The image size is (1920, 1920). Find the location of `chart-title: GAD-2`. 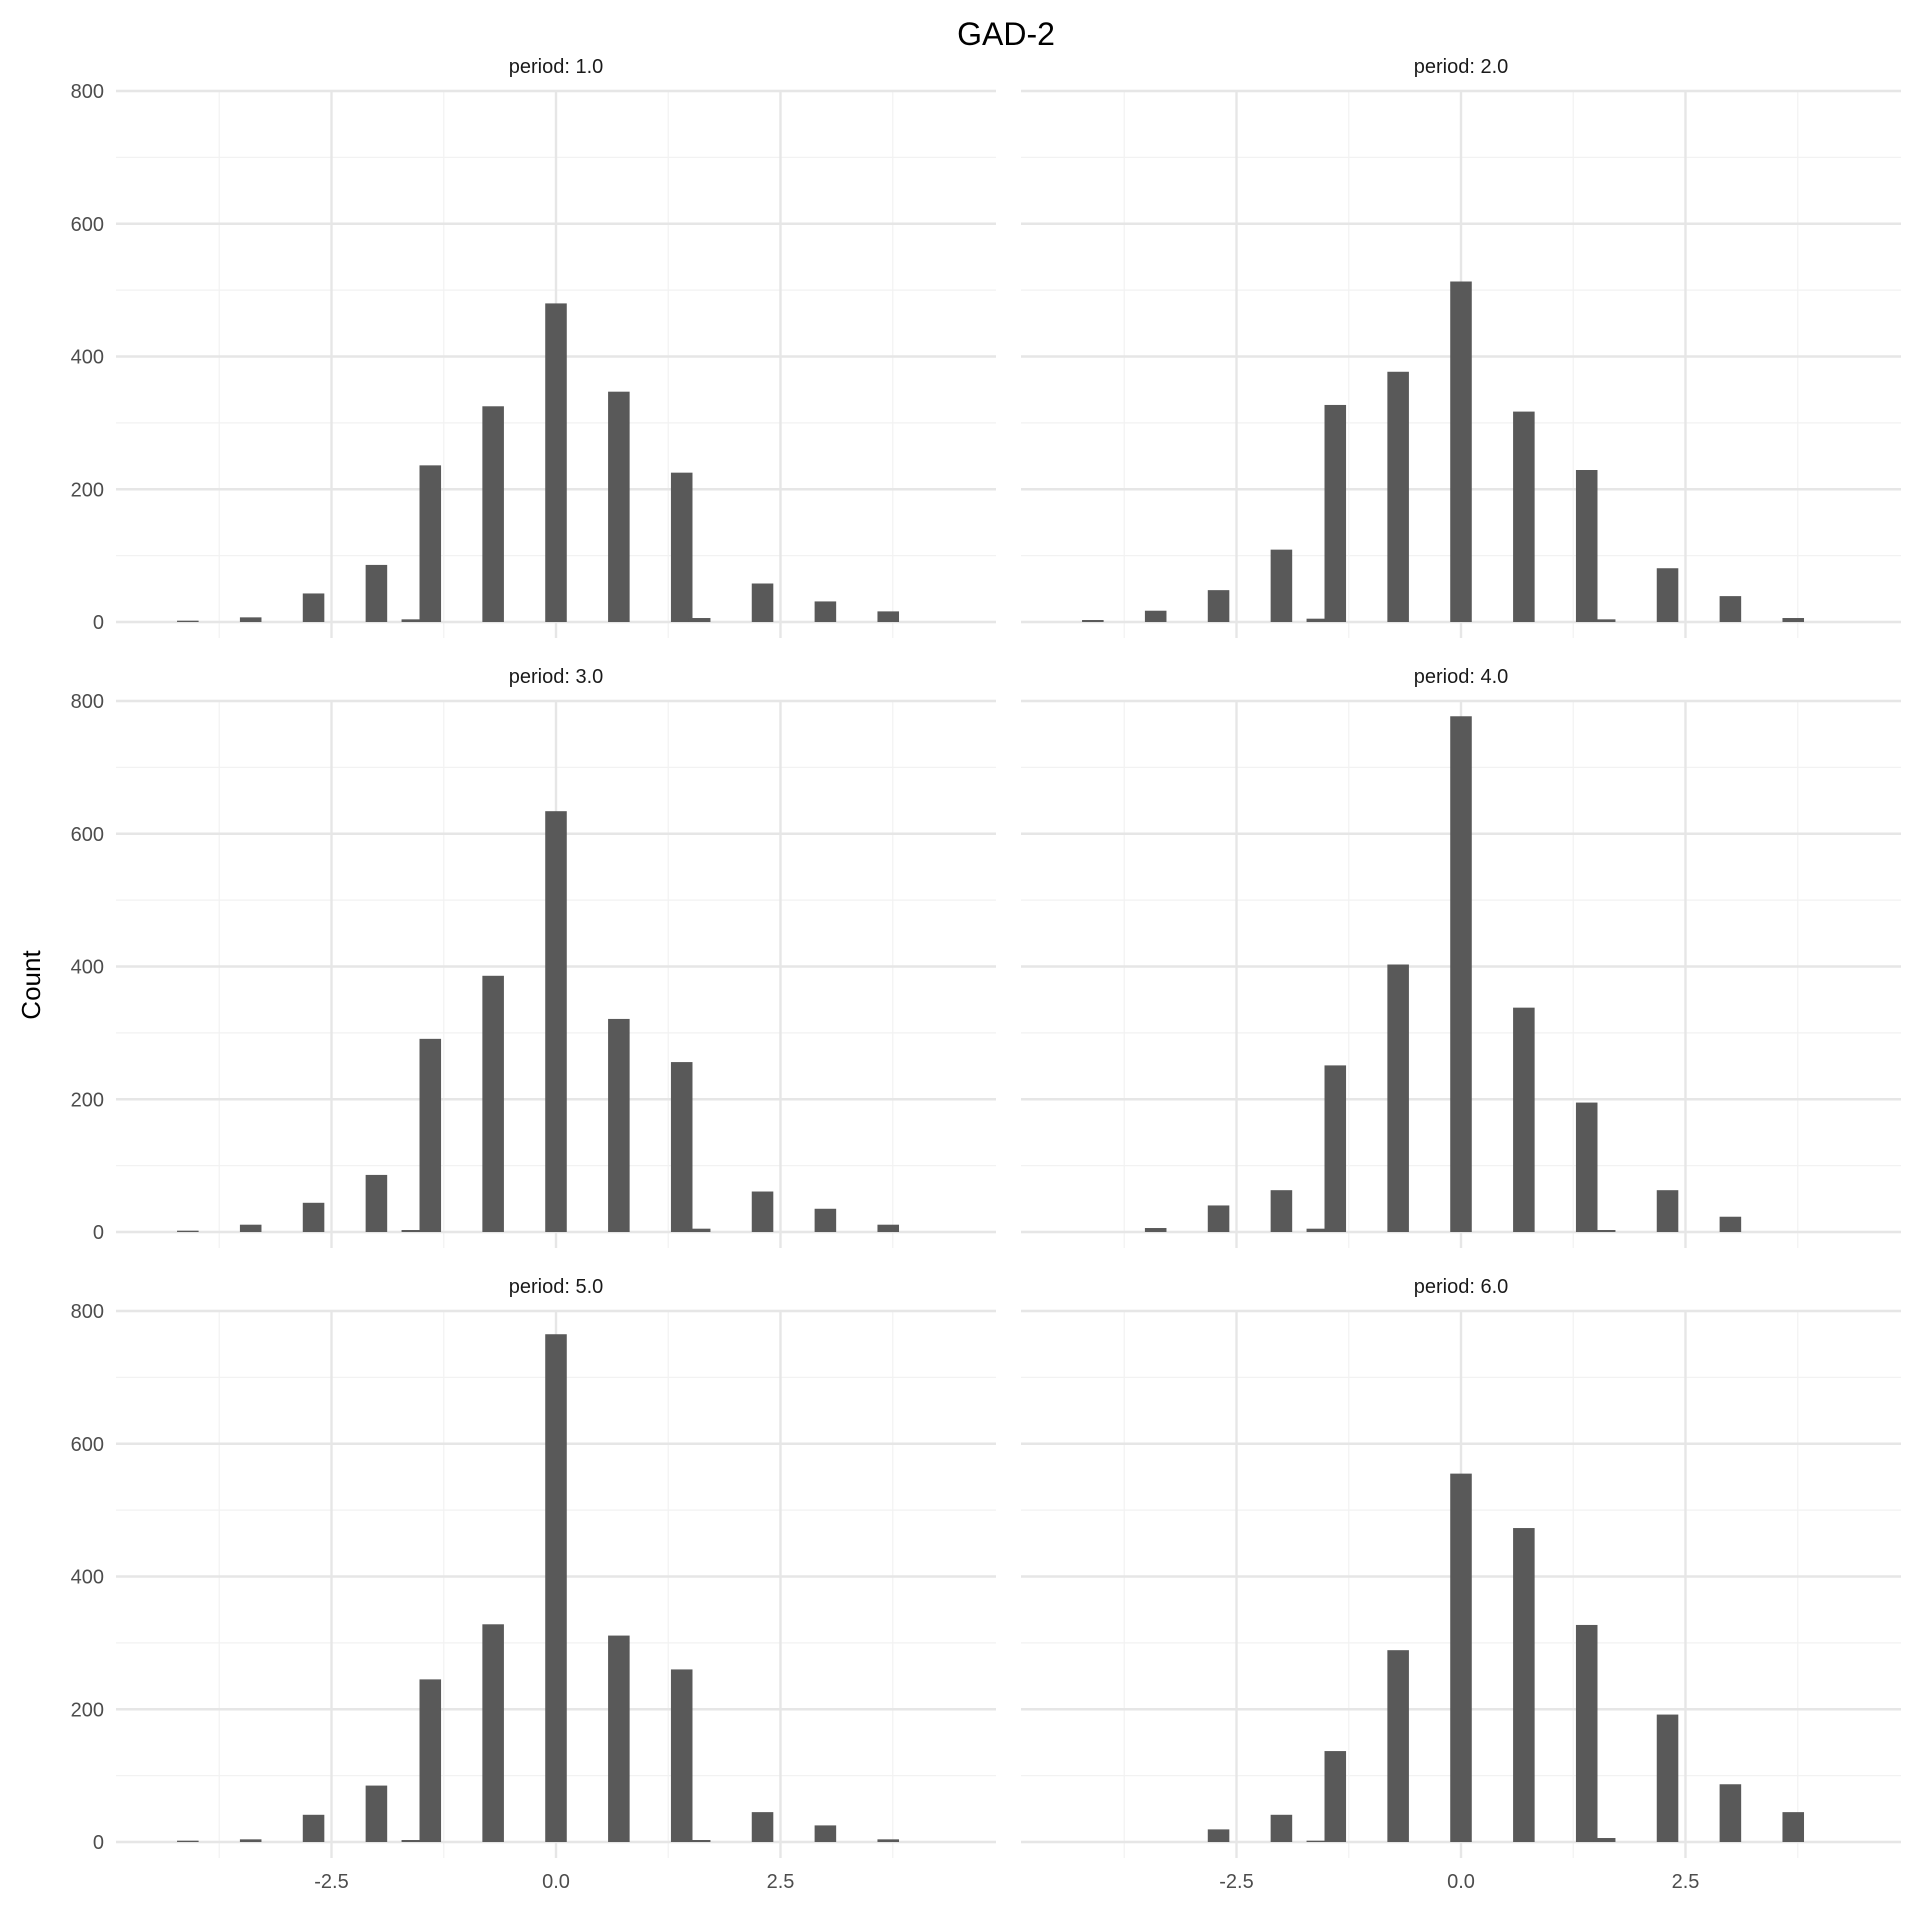

chart-title: GAD-2 is located at coordinates (1006, 34).